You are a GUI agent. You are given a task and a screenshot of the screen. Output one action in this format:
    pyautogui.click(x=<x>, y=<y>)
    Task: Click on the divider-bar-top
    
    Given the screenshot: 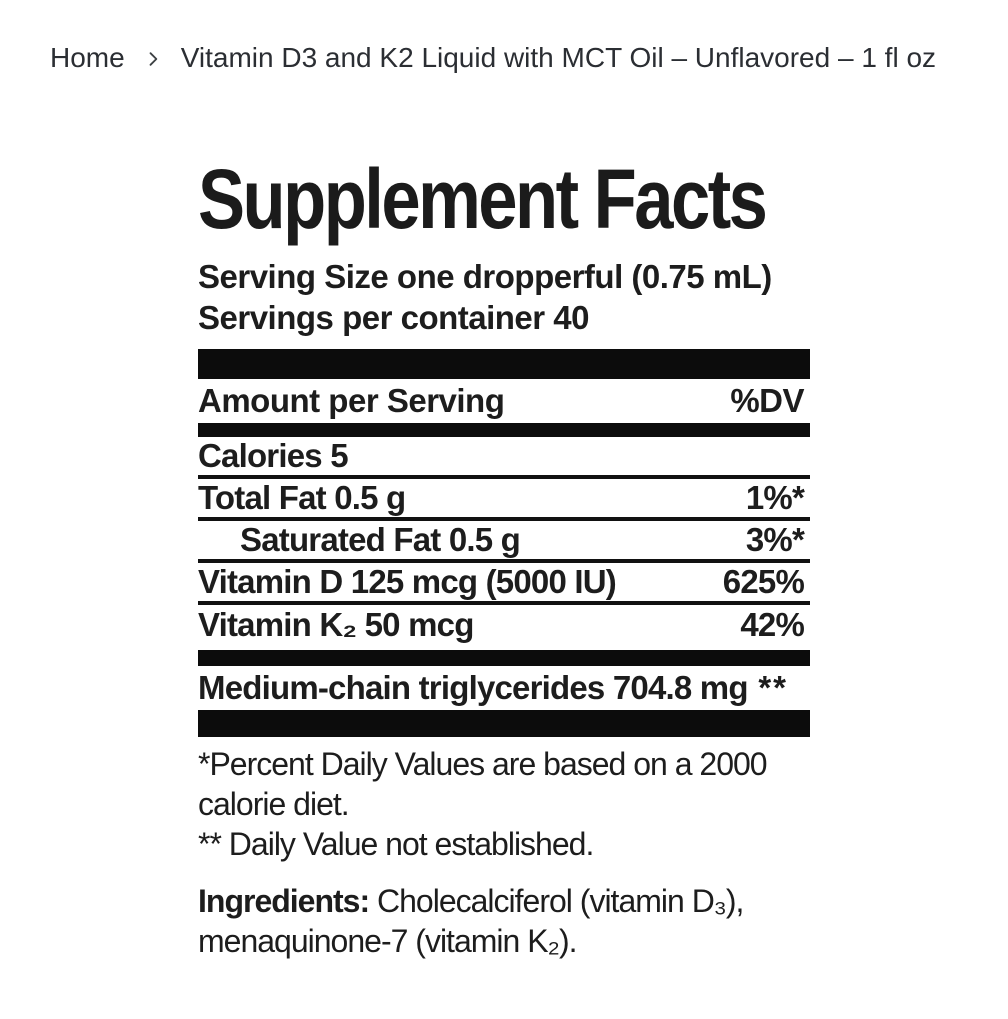 What is the action you would take?
    pyautogui.click(x=504, y=364)
    